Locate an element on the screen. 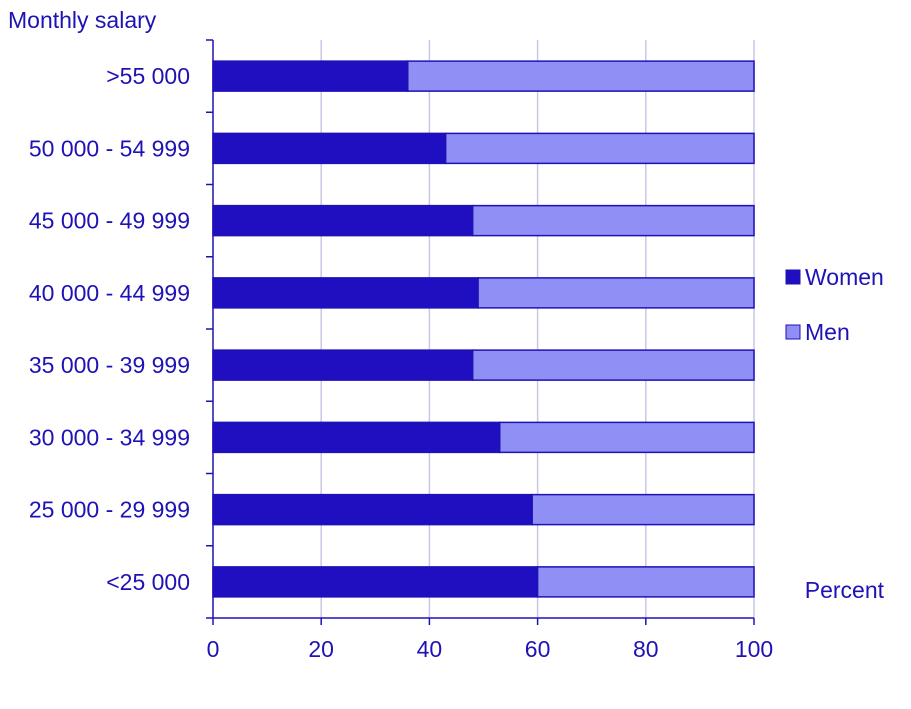  legend-swatch-men is located at coordinates (793, 332).